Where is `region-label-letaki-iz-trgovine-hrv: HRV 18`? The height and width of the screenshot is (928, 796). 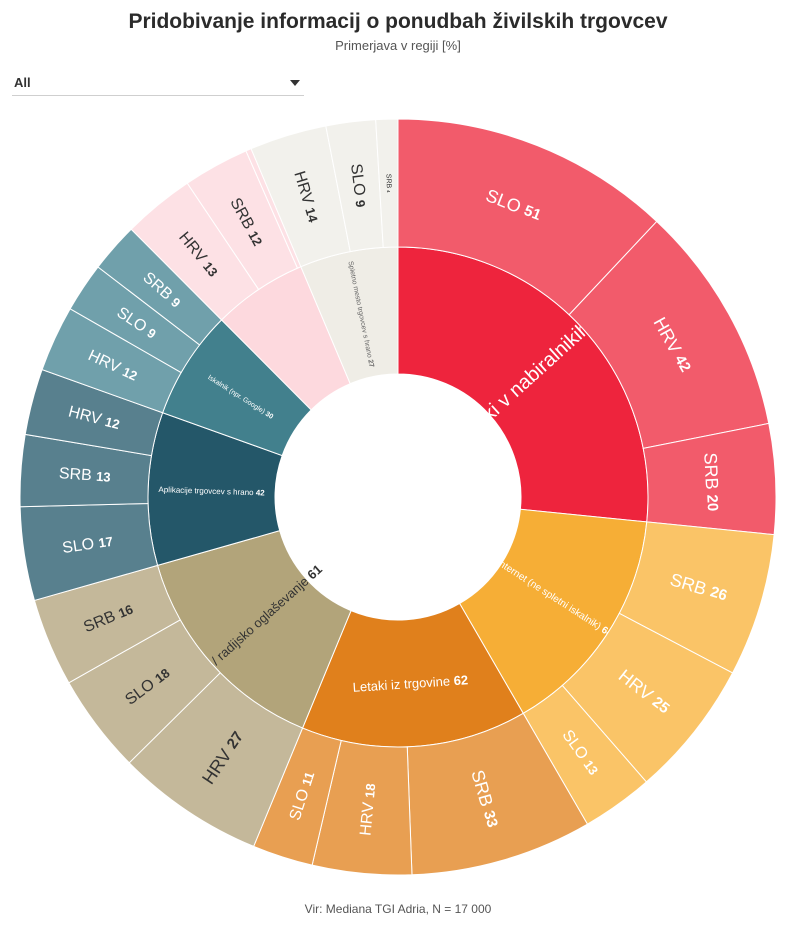
region-label-letaki-iz-trgovine-hrv: HRV 18 is located at coordinates (368, 810).